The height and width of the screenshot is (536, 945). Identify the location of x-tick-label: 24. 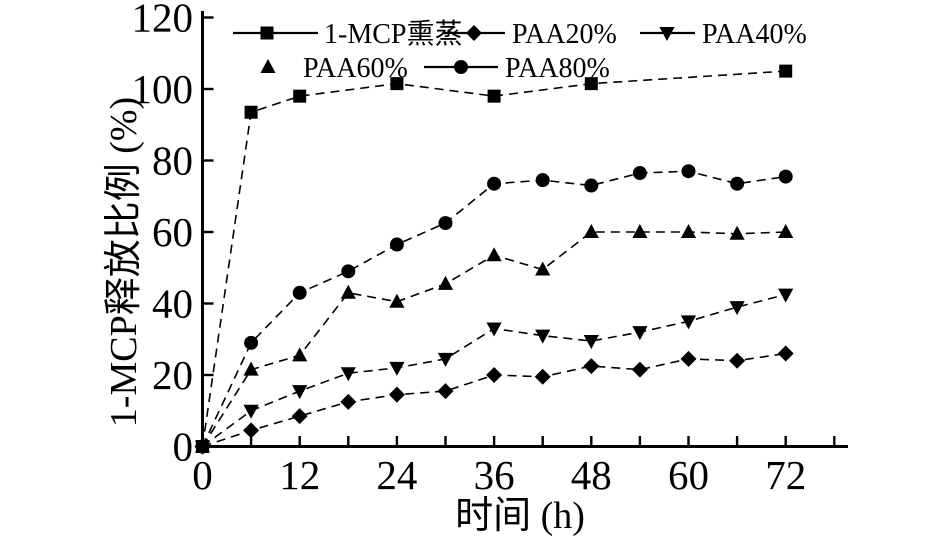
(396, 475).